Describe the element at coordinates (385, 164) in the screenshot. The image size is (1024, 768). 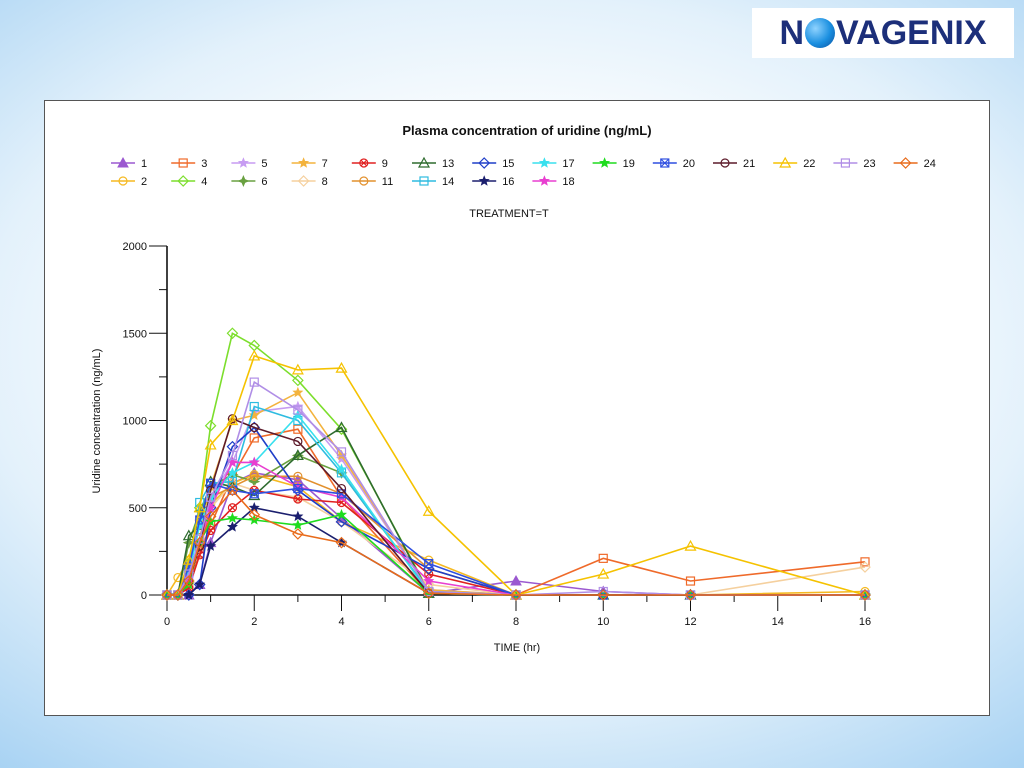
I see `legend-label-9: 9` at that location.